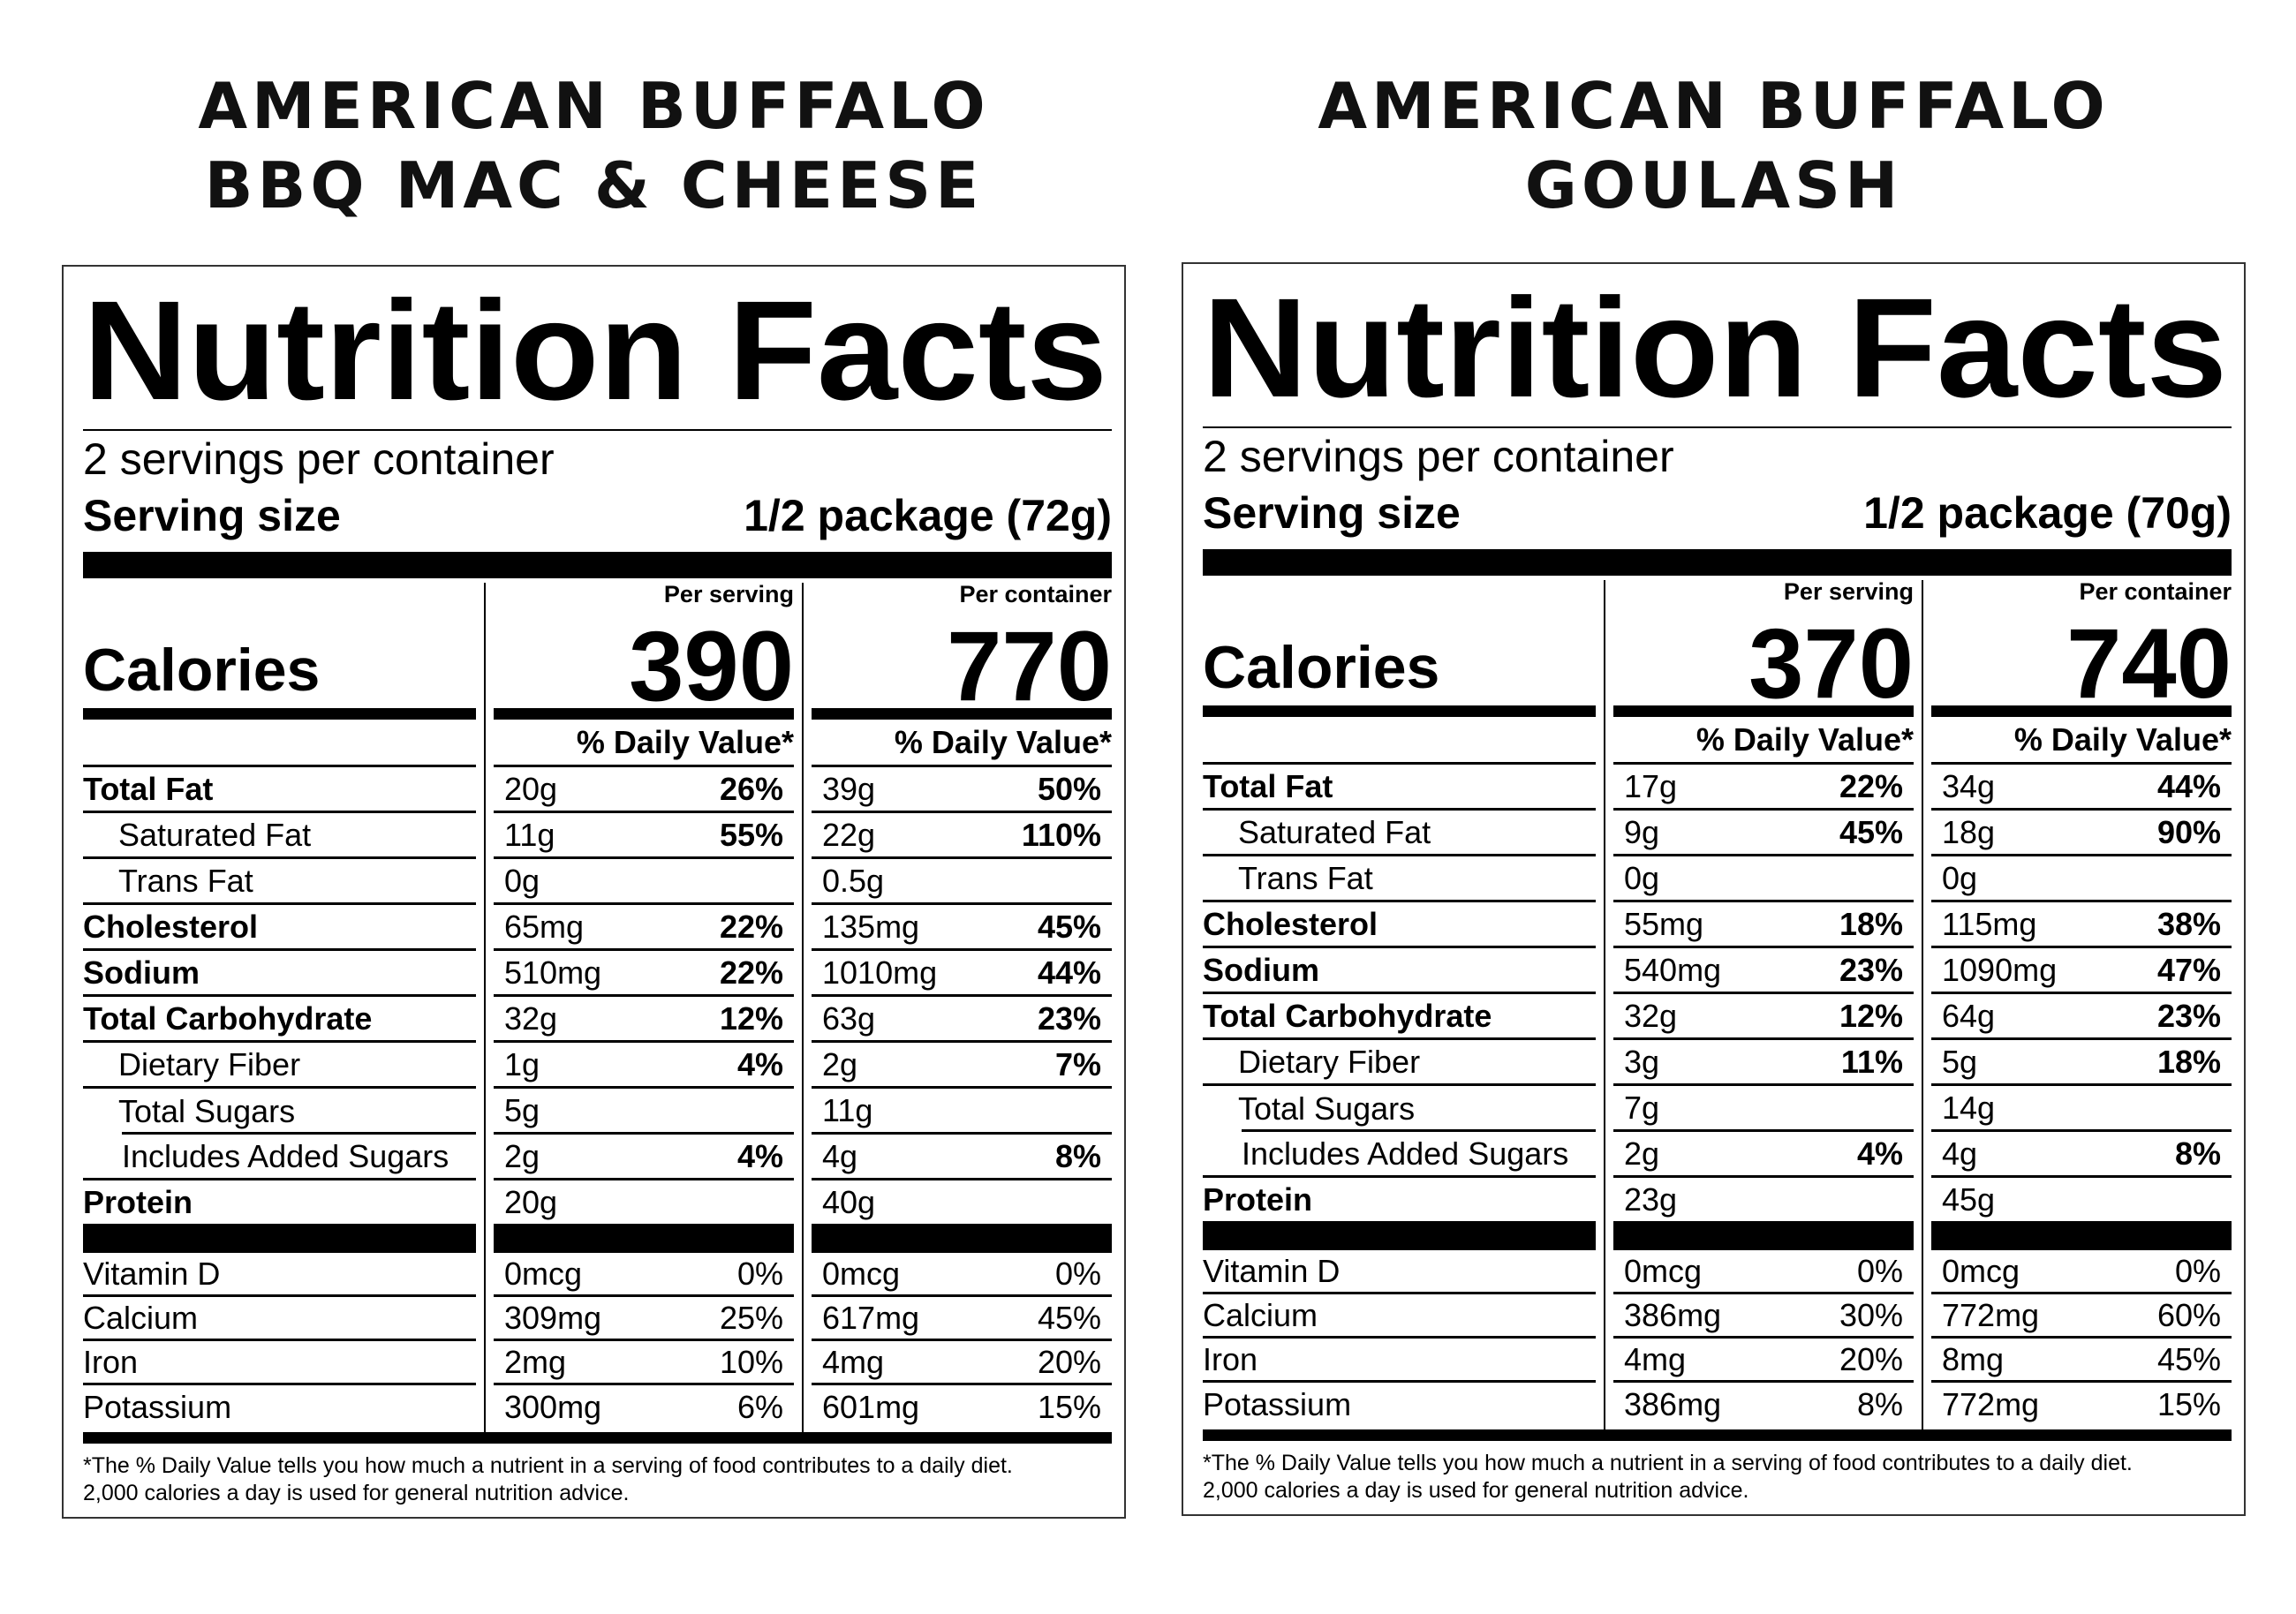 This screenshot has width=2296, height=1614. What do you see at coordinates (597, 1066) in the screenshot?
I see `nutrient-row: Dietary Fiber 1g 4% 2g 7%` at bounding box center [597, 1066].